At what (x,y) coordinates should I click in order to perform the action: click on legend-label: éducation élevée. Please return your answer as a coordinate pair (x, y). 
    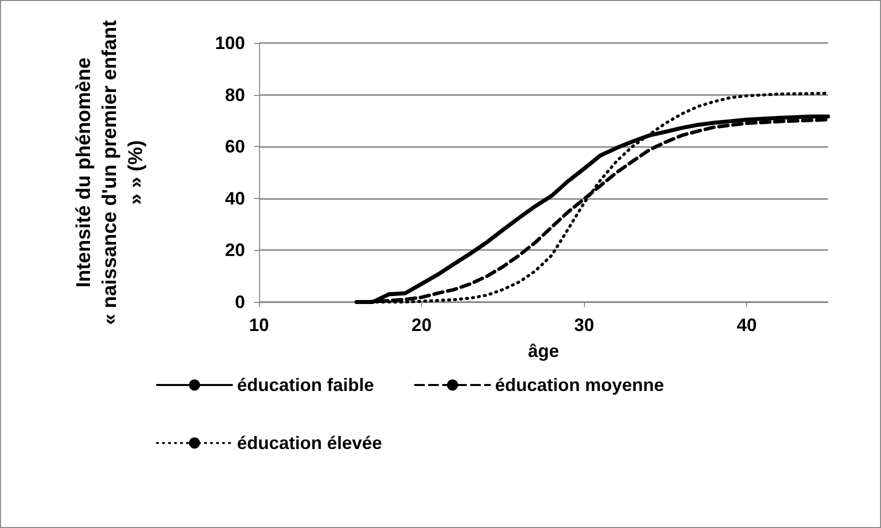
    Looking at the image, I should click on (309, 443).